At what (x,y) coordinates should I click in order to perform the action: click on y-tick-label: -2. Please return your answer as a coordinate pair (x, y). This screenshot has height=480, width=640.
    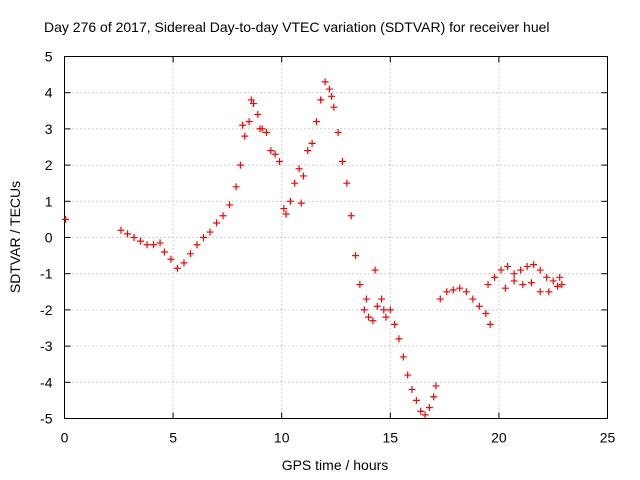
    Looking at the image, I should click on (46, 310).